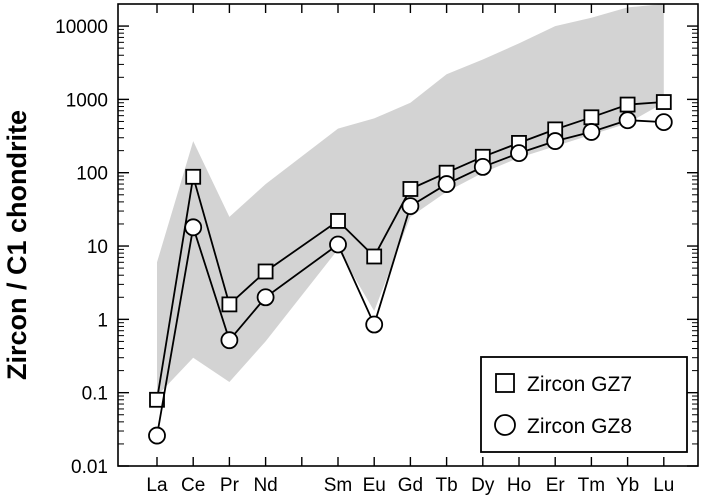 The height and width of the screenshot is (500, 709). What do you see at coordinates (374, 485) in the screenshot?
I see `x-tick-label-eu: Eu` at bounding box center [374, 485].